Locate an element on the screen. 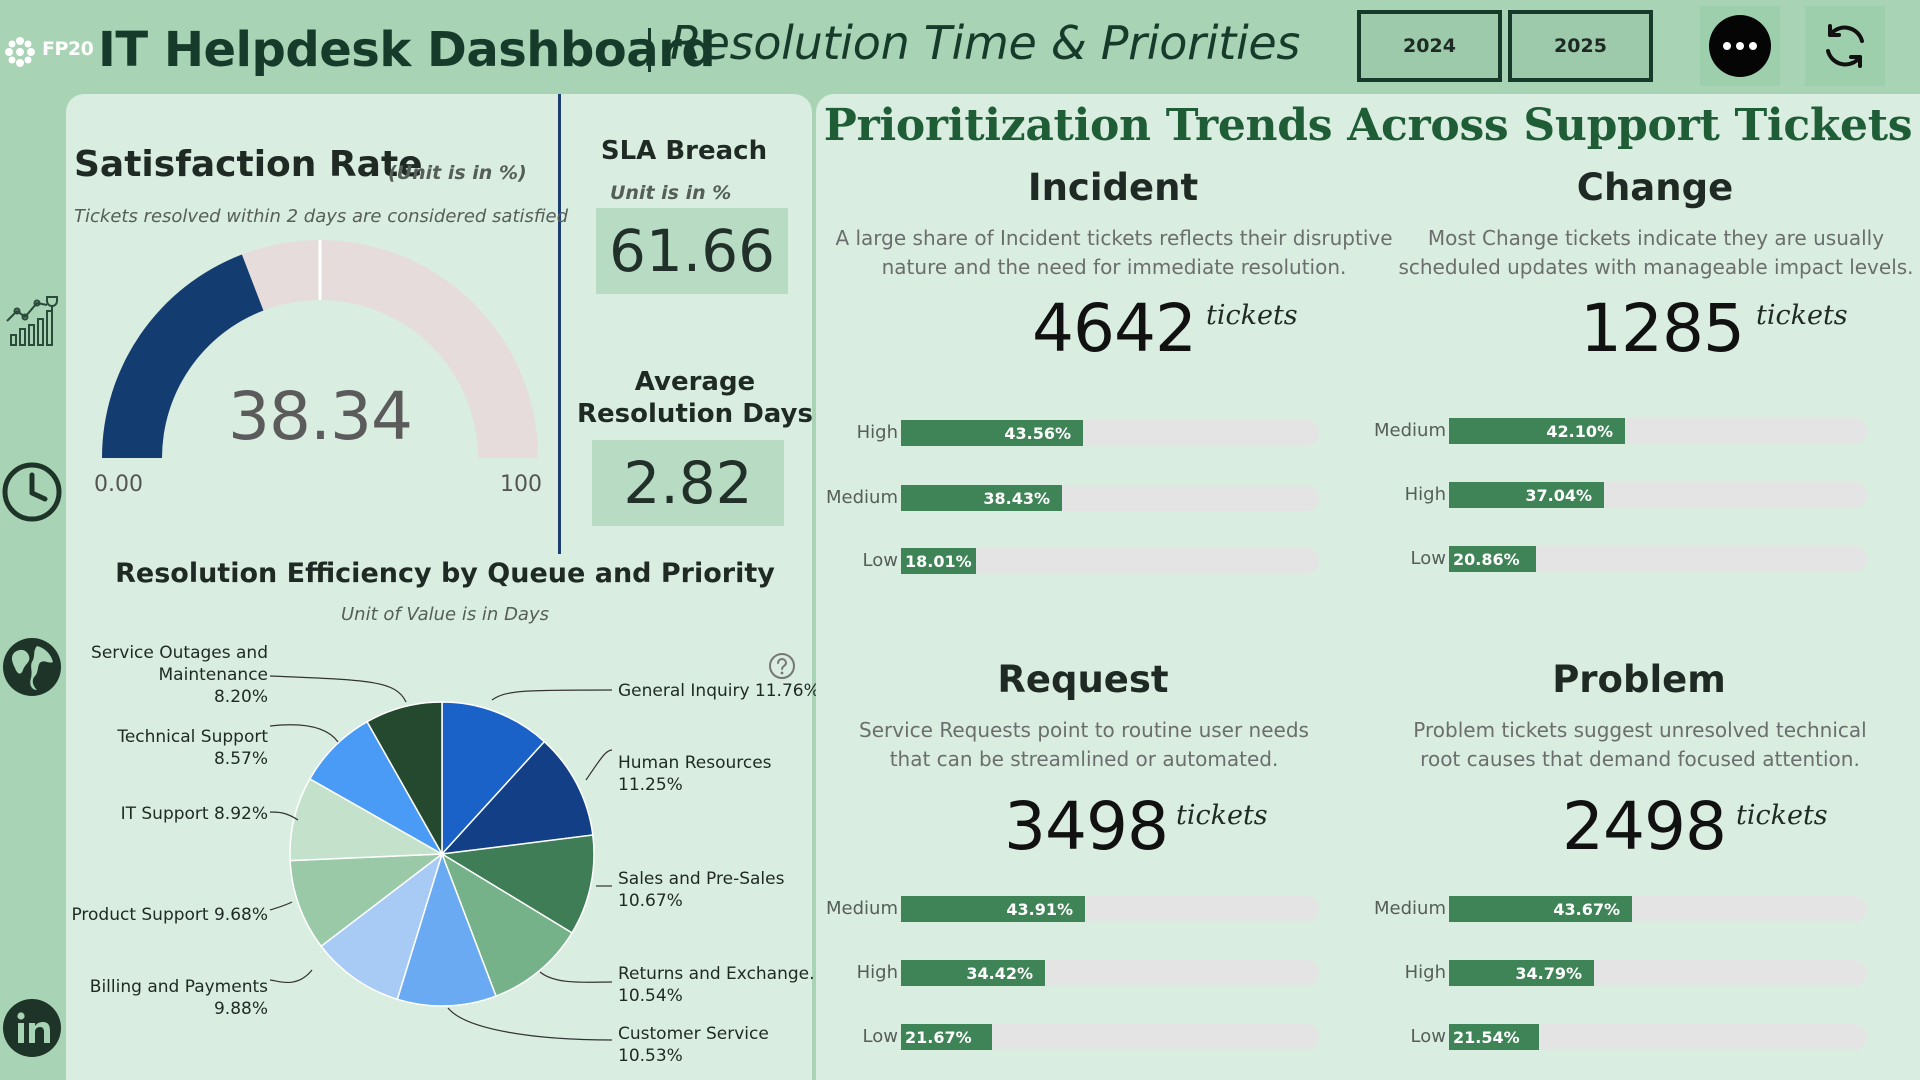 Image resolution: width=1920 pixels, height=1080 pixels. problem-bar-fill: 43.67% is located at coordinates (1540, 909).